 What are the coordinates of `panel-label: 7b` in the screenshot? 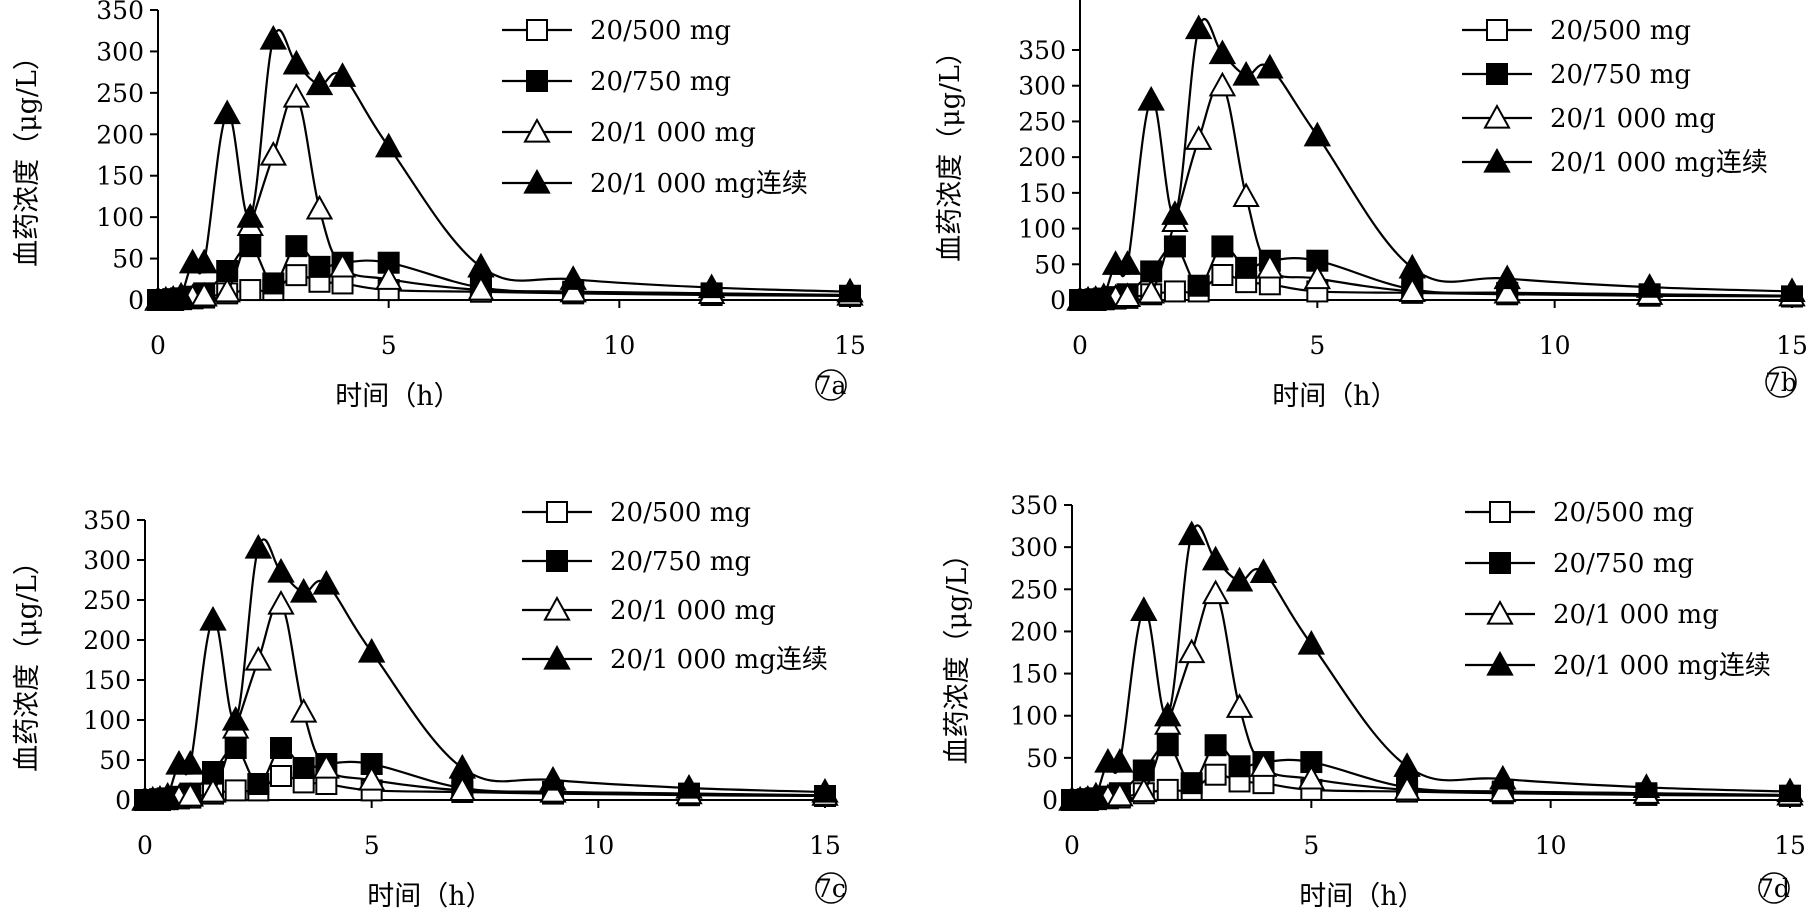 It's located at (1781, 382).